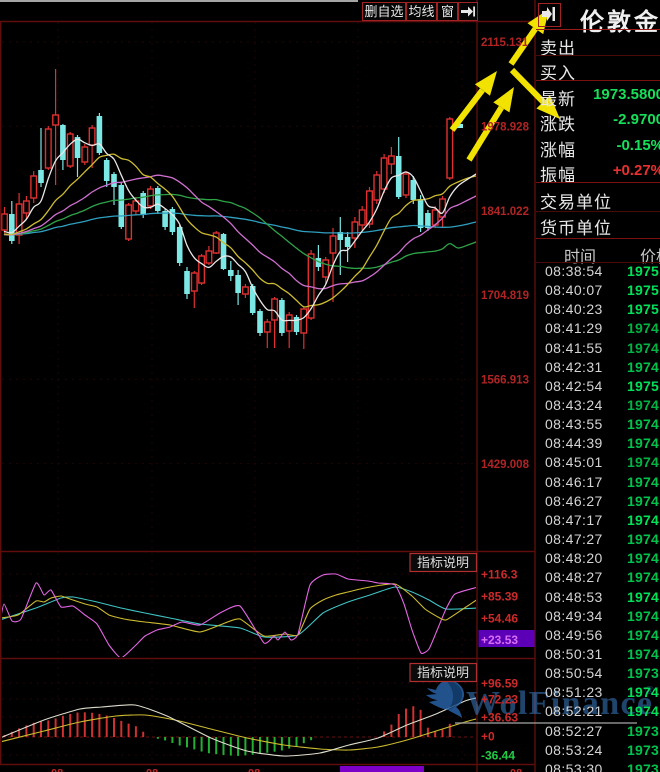 The width and height of the screenshot is (660, 772). I want to click on svg-text: +23.53, so click(499, 640).